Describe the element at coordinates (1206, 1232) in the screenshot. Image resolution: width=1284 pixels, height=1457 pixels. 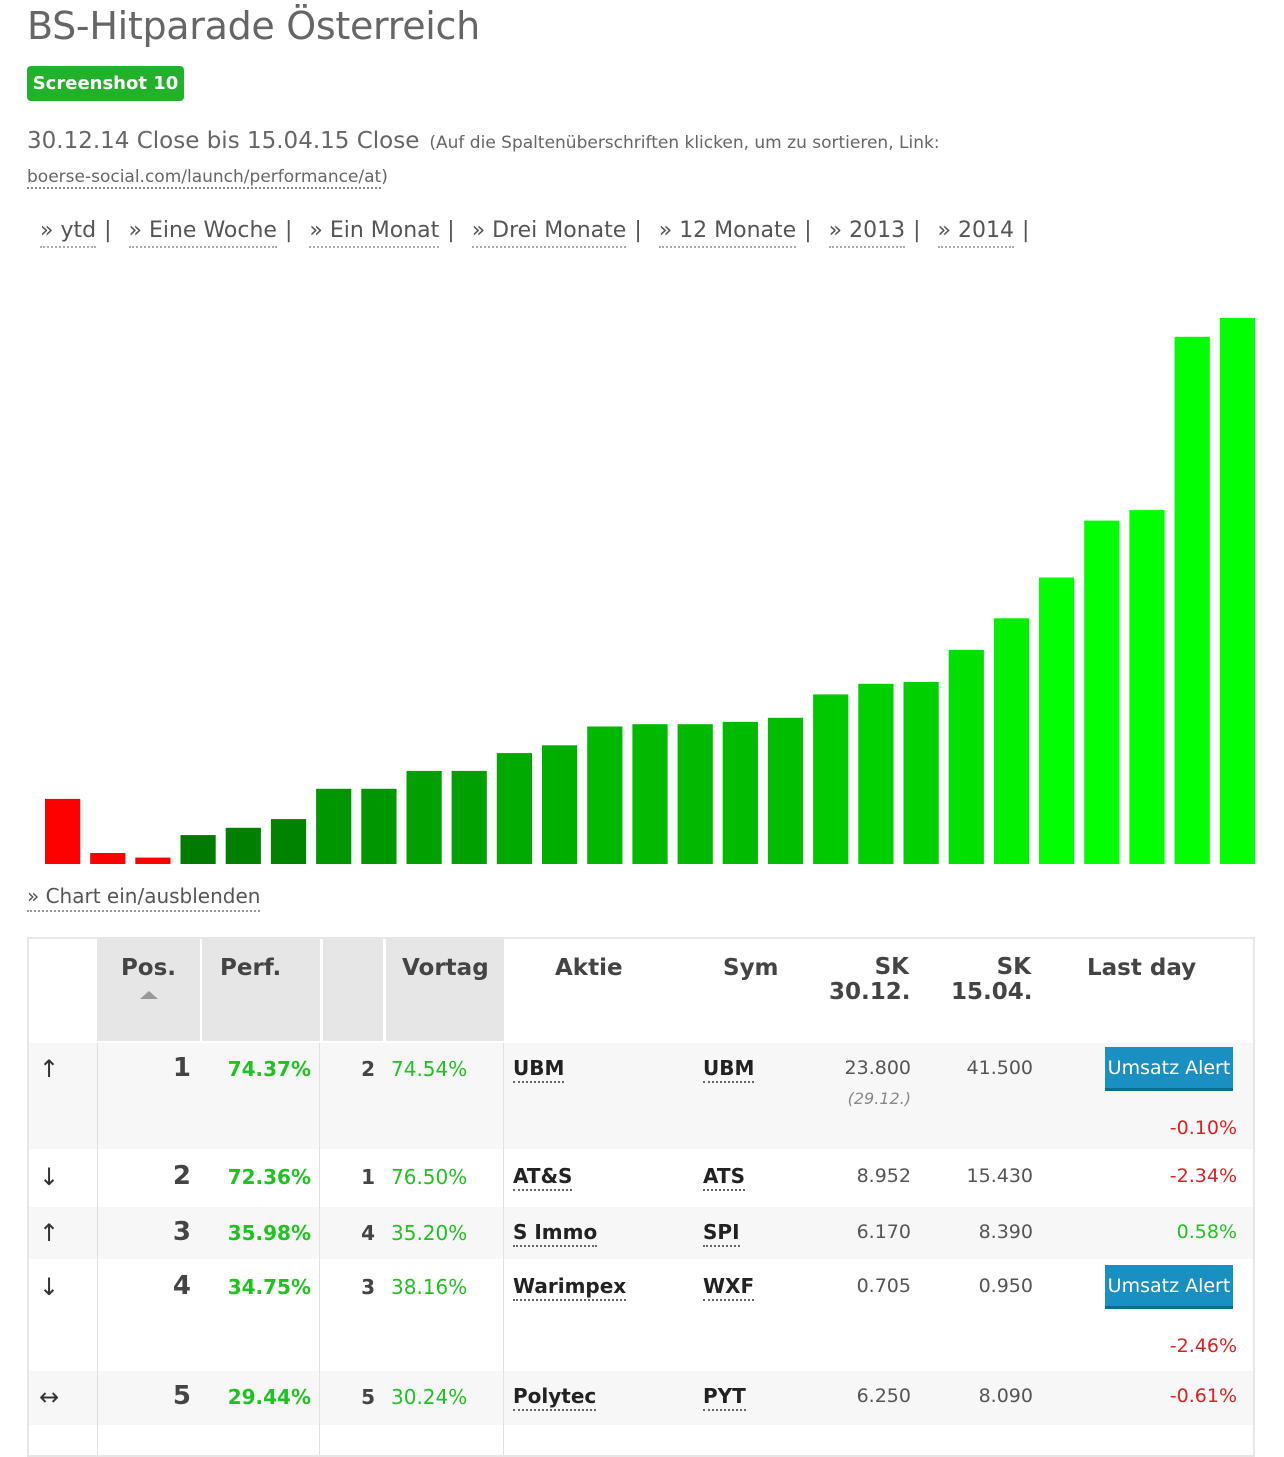
I see `row-last-day: 0.58%` at that location.